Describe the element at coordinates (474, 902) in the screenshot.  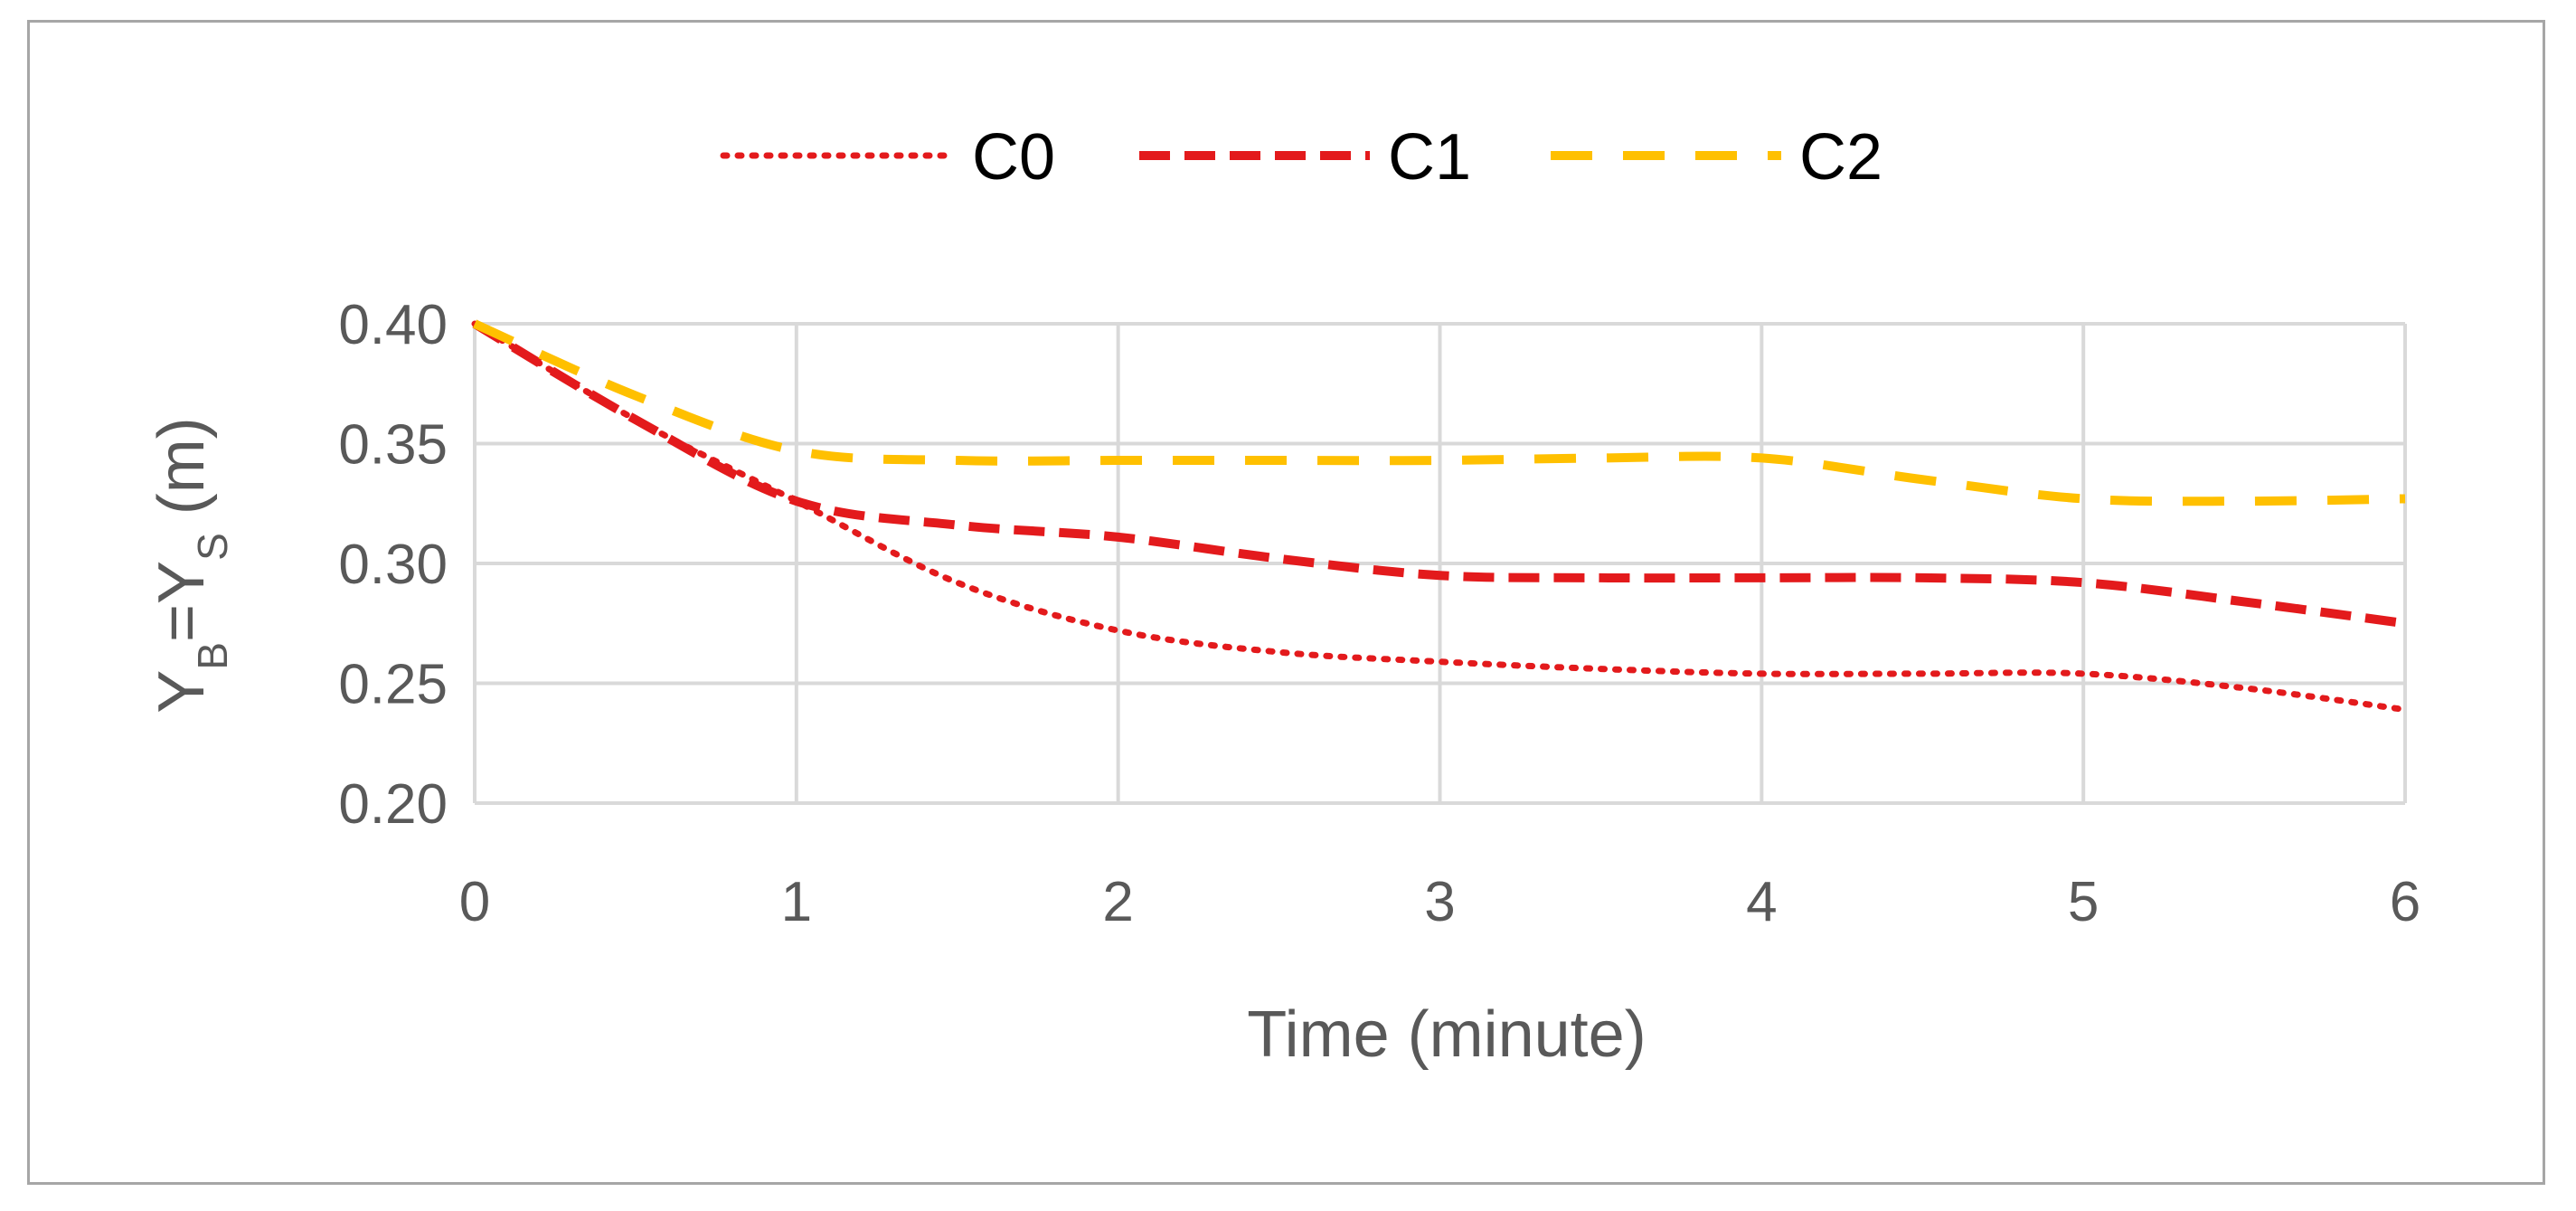
I see `x-tick-label: 0` at that location.